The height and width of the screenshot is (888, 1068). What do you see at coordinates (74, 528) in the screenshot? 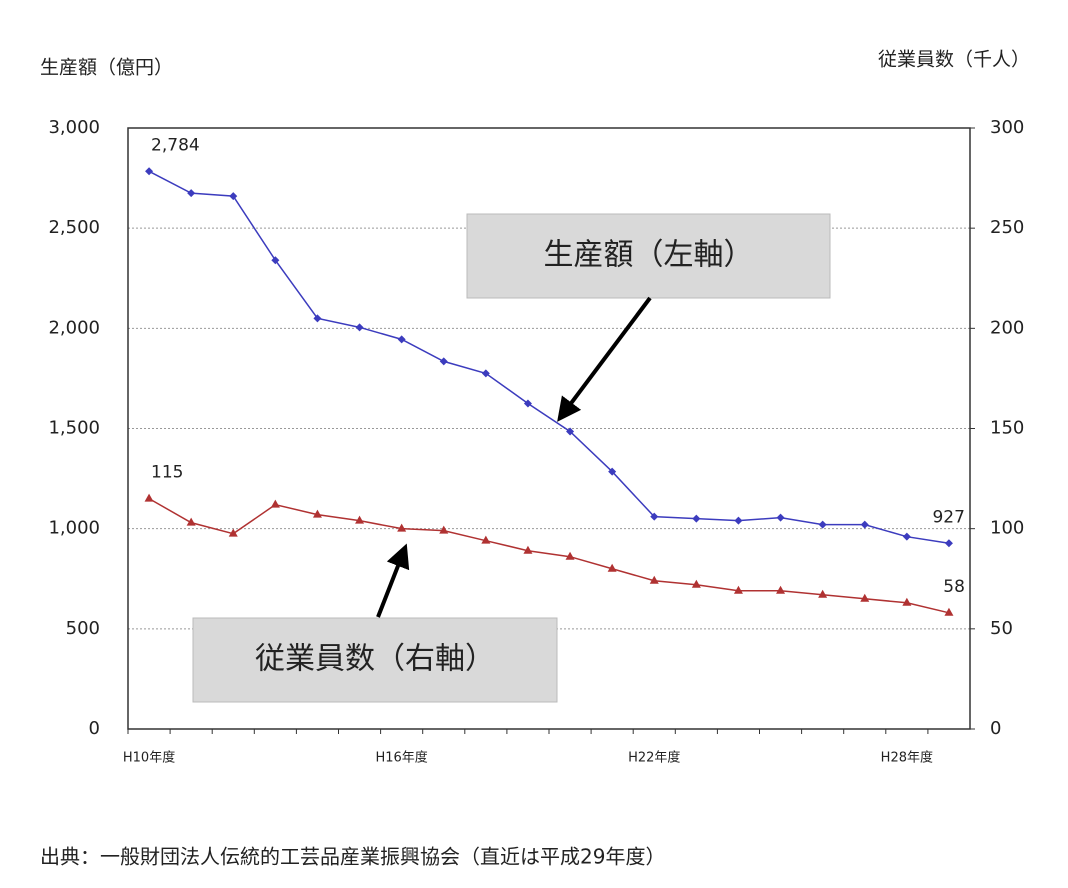
I see `y-tick-label: 1,000` at bounding box center [74, 528].